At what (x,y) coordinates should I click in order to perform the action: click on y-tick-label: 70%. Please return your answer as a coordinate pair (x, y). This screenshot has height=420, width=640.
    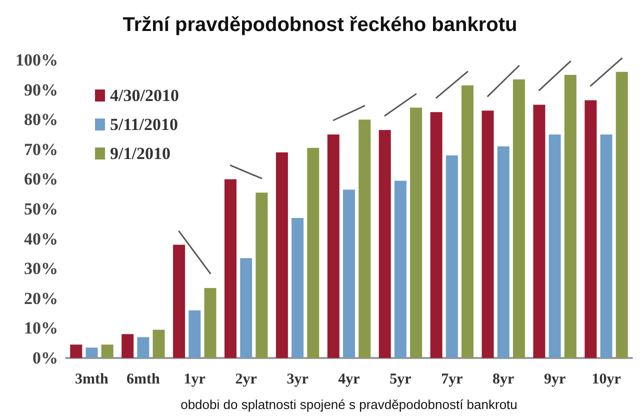
    Looking at the image, I should click on (41, 149).